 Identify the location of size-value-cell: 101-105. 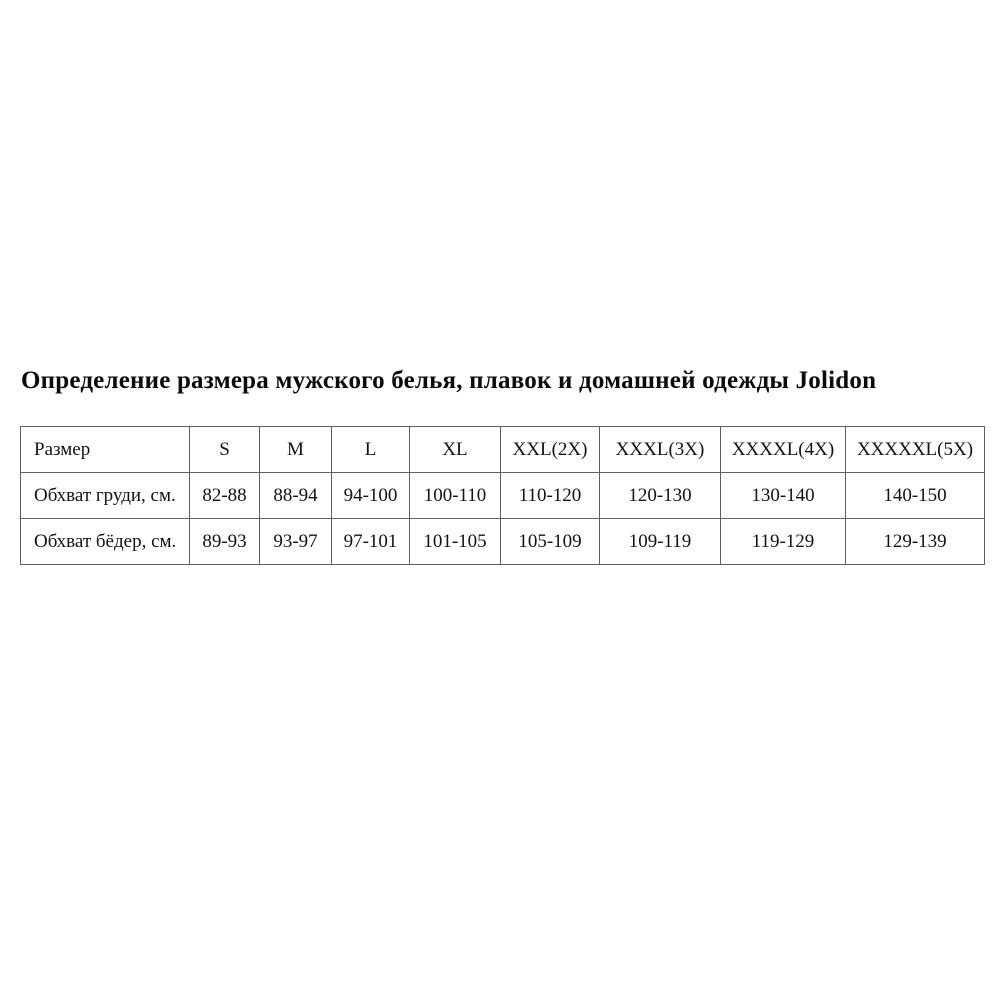
(455, 541).